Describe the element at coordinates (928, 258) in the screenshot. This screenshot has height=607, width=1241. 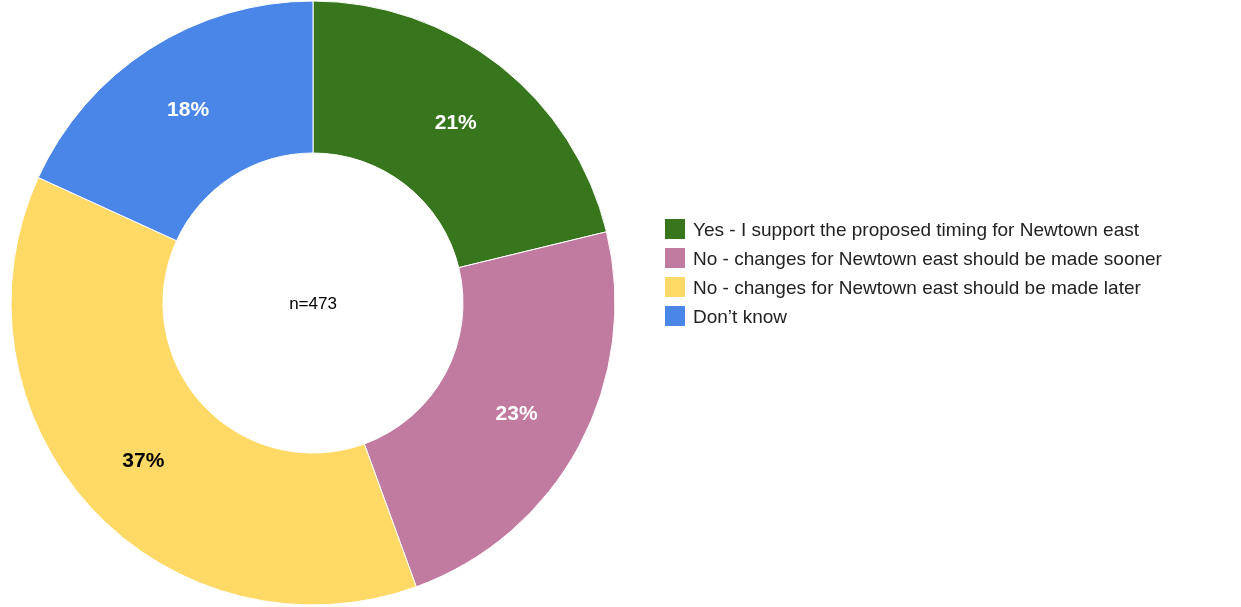
I see `legend-label: No - changes for Newtown east should be made sooner` at that location.